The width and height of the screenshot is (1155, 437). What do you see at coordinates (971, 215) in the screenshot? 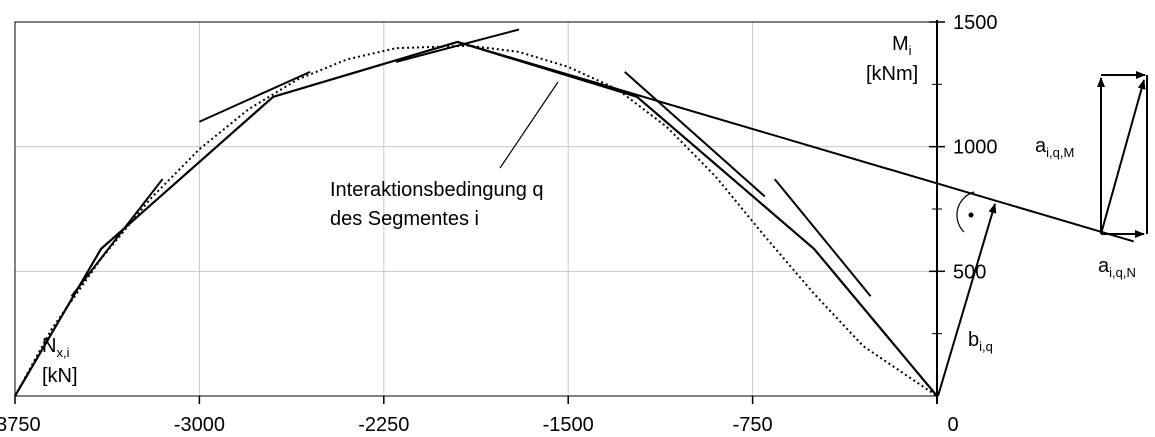
I see `right-angle-dot` at bounding box center [971, 215].